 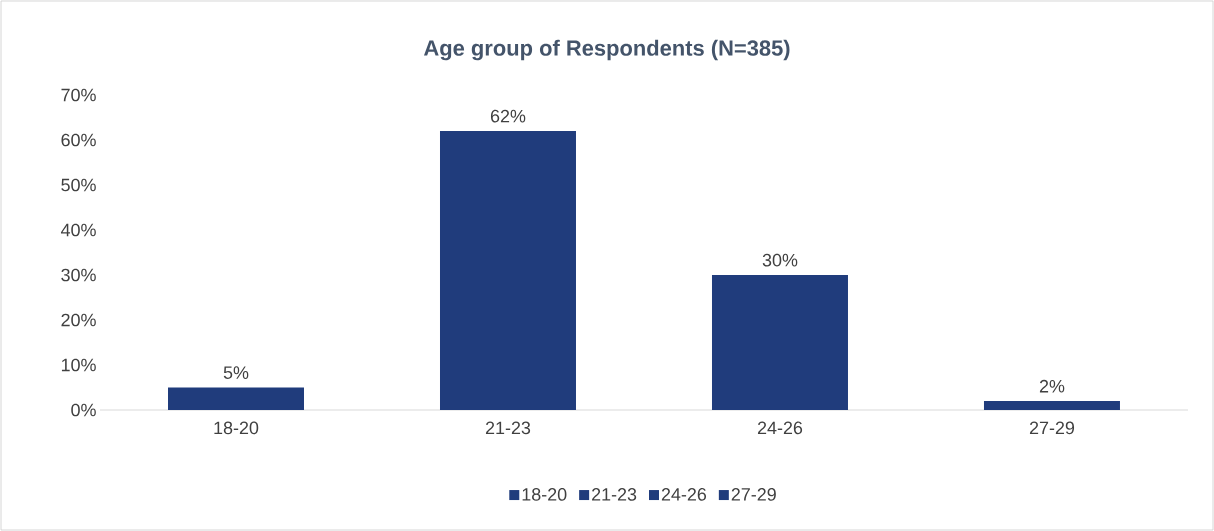 What do you see at coordinates (614, 494) in the screenshot?
I see `legend-label: 21-23` at bounding box center [614, 494].